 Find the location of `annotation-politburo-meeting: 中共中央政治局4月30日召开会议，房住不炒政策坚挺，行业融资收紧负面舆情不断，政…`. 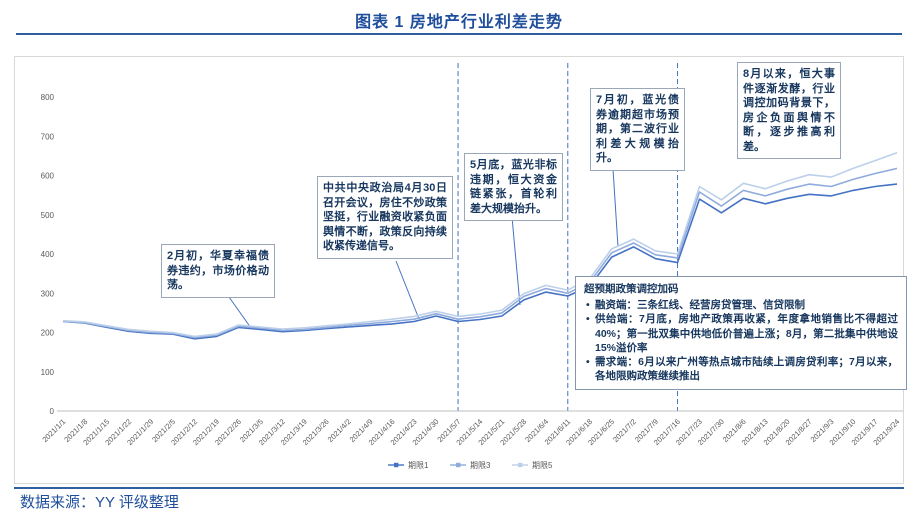

annotation-politburo-meeting: 中共中央政治局4月30日召开会议，房住不炒政策坚挺，行业融资收紧负面舆情不断，政… is located at coordinates (385, 217).